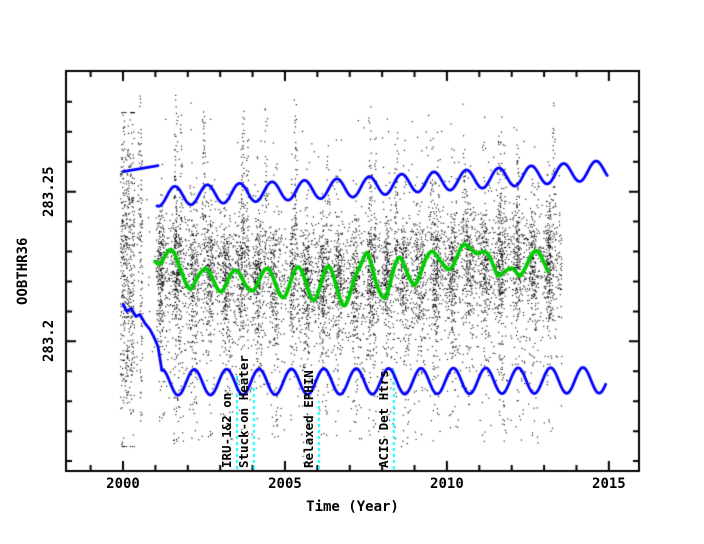 This screenshot has width=704, height=544. Describe the element at coordinates (243, 411) in the screenshot. I see `annotation-stuck-on-heater: Stuck-on Heater` at that location.